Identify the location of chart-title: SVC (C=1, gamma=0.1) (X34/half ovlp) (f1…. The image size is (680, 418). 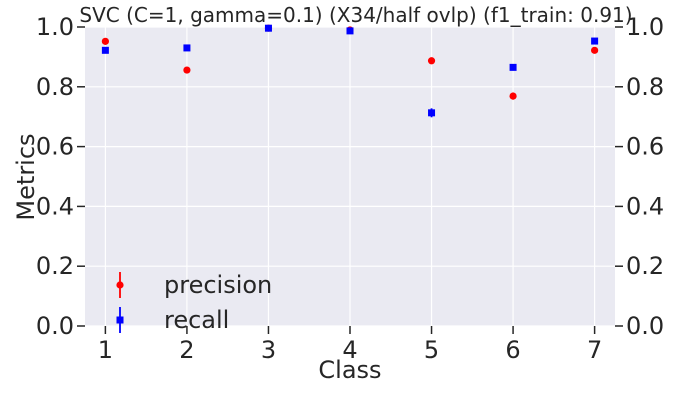
(355, 15).